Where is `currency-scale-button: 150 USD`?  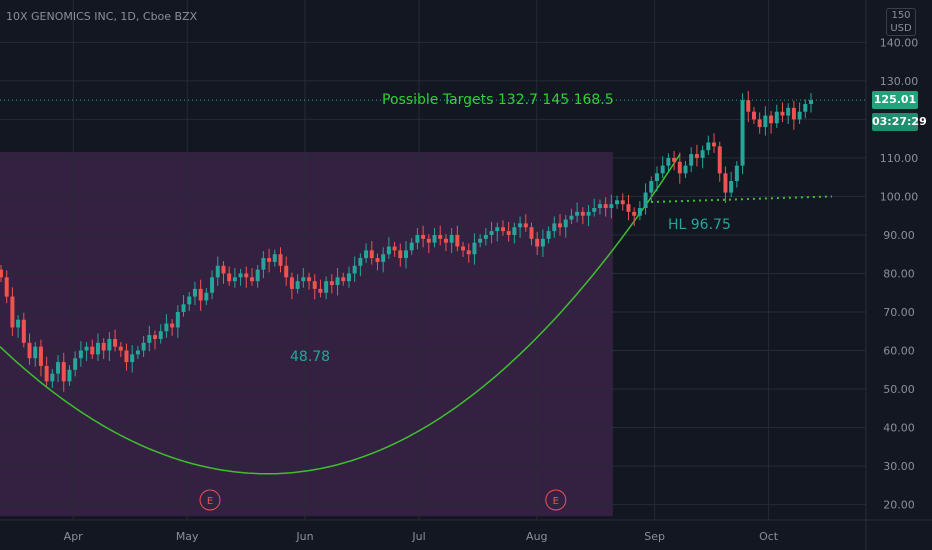
currency-scale-button: 150 USD is located at coordinates (901, 22).